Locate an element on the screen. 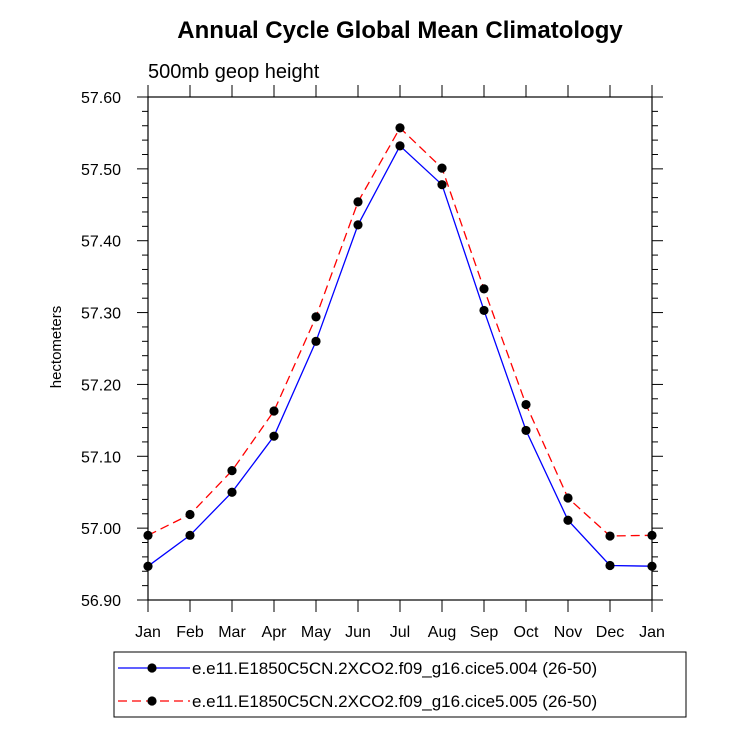 This screenshot has height=729, width=733. x-tick-label: Jul is located at coordinates (400, 632).